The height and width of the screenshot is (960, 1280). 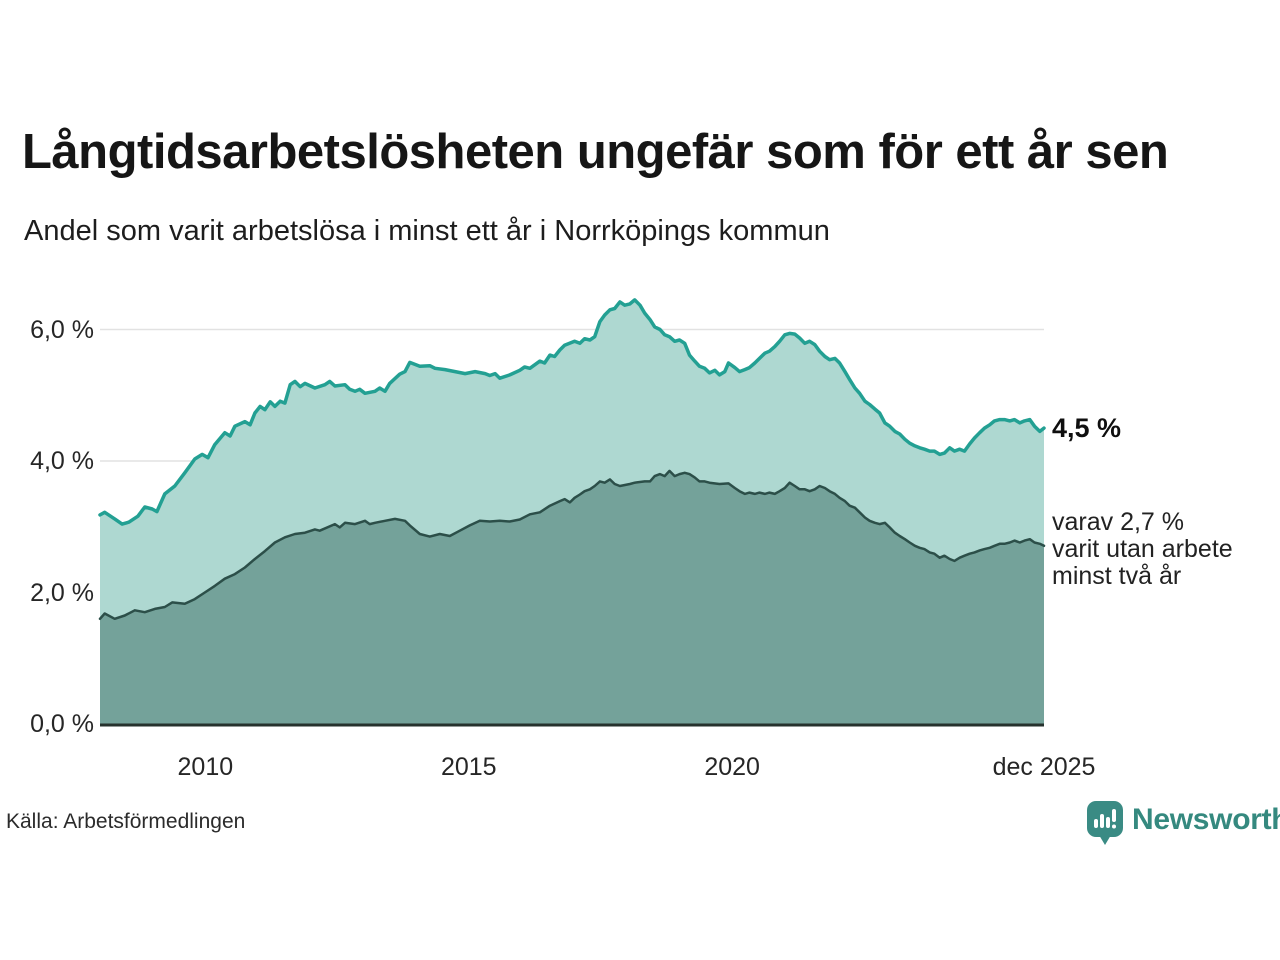 What do you see at coordinates (62, 461) in the screenshot?
I see `y-axis-label: 4,0 %` at bounding box center [62, 461].